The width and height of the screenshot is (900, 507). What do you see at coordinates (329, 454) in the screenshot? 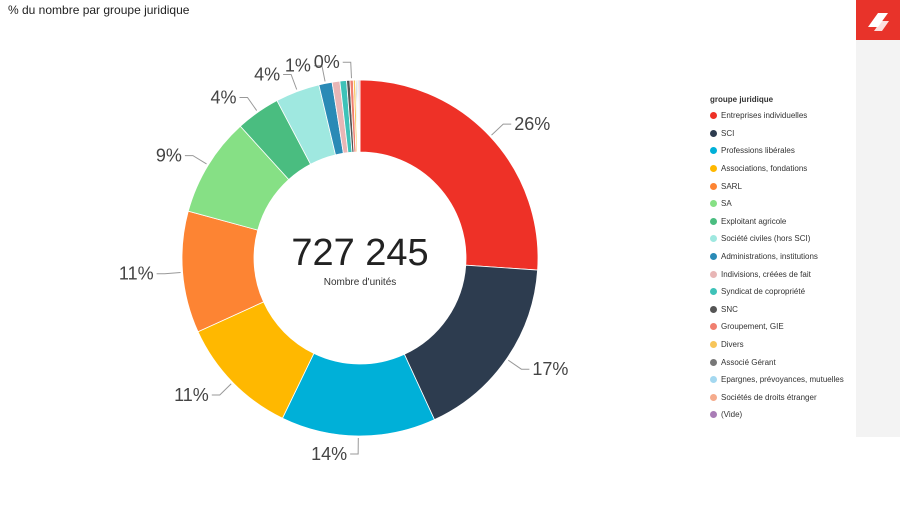
I see `slice-label-2: 14%` at bounding box center [329, 454].